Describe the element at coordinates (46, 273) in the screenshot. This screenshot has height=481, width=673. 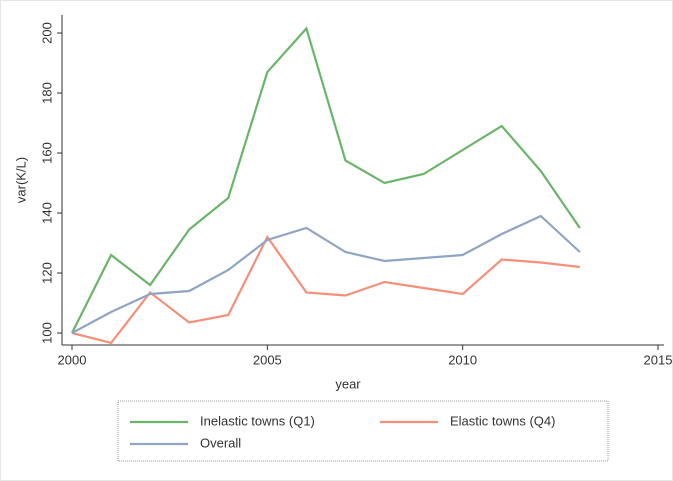
I see `y-tick-label: 120` at that location.